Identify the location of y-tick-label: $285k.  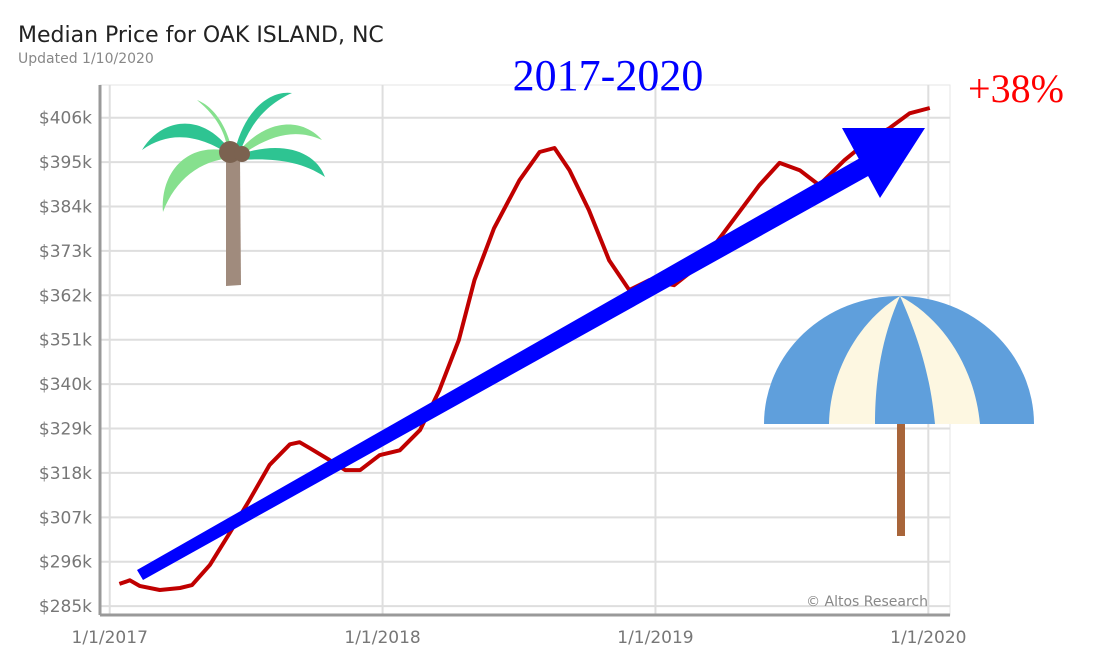
(65, 607).